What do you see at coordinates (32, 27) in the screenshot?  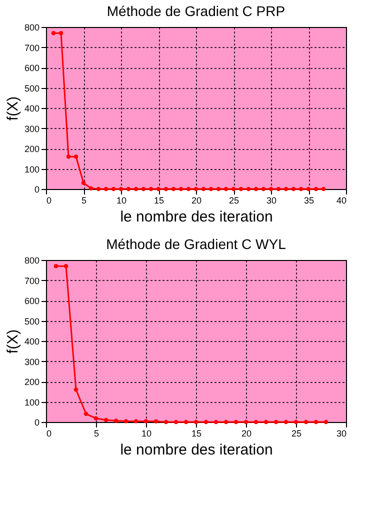 I see `y-tick-label: 800` at bounding box center [32, 27].